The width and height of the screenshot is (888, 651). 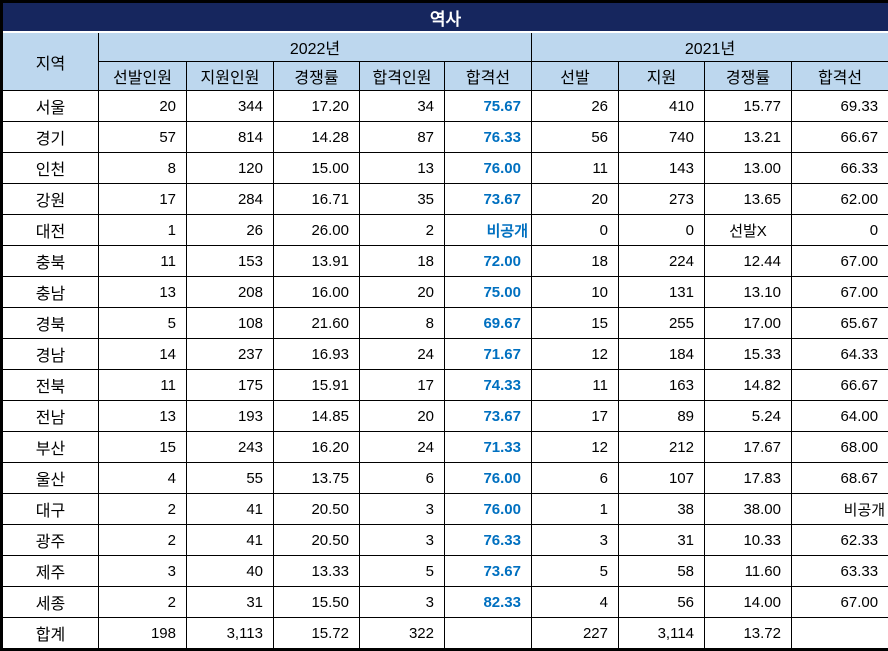 What do you see at coordinates (662, 509) in the screenshot?
I see `value-cell: 38` at bounding box center [662, 509].